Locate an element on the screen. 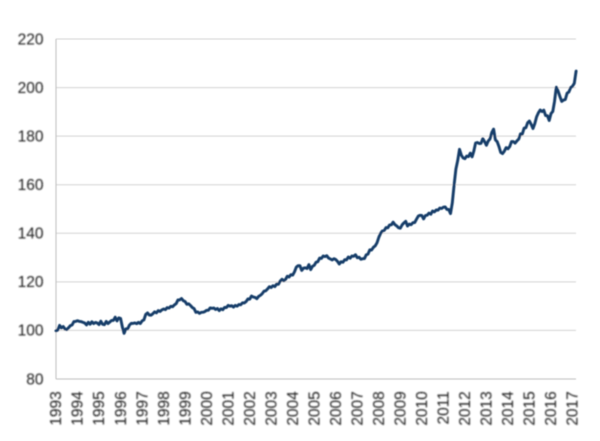 This screenshot has width=600, height=441. svg-text: 140 is located at coordinates (31, 234).